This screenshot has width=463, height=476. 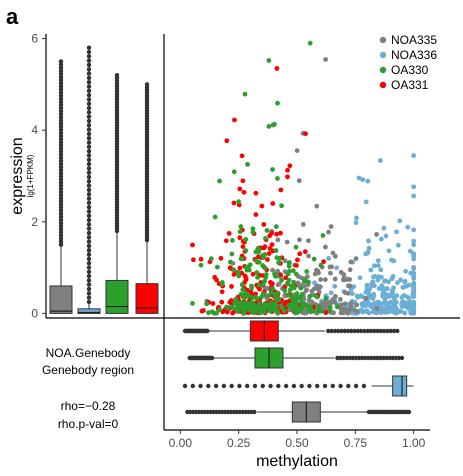 I want to click on vbox-outlier-oa330, so click(x=117, y=75).